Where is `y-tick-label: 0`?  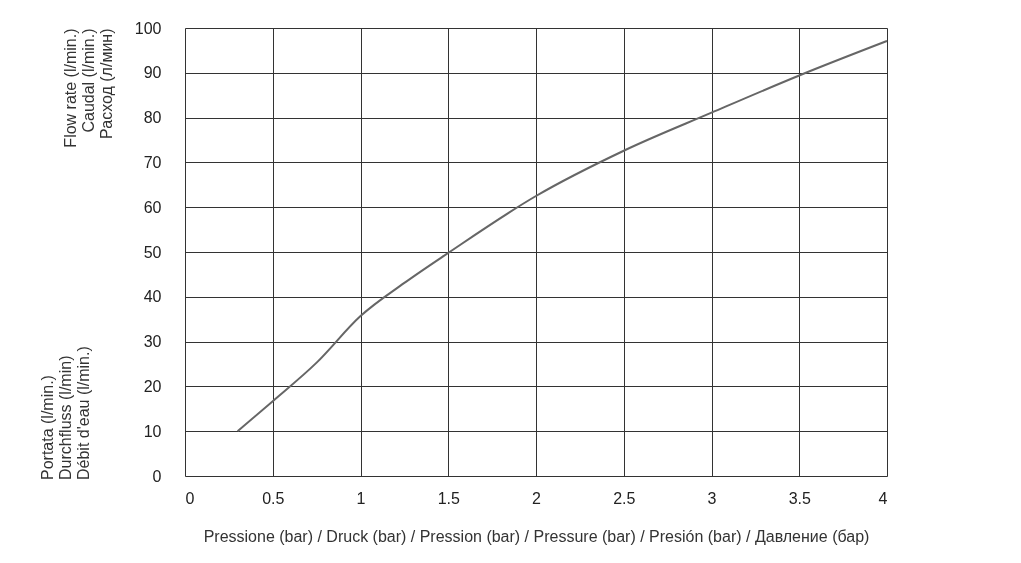 y-tick-label: 0 is located at coordinates (157, 476).